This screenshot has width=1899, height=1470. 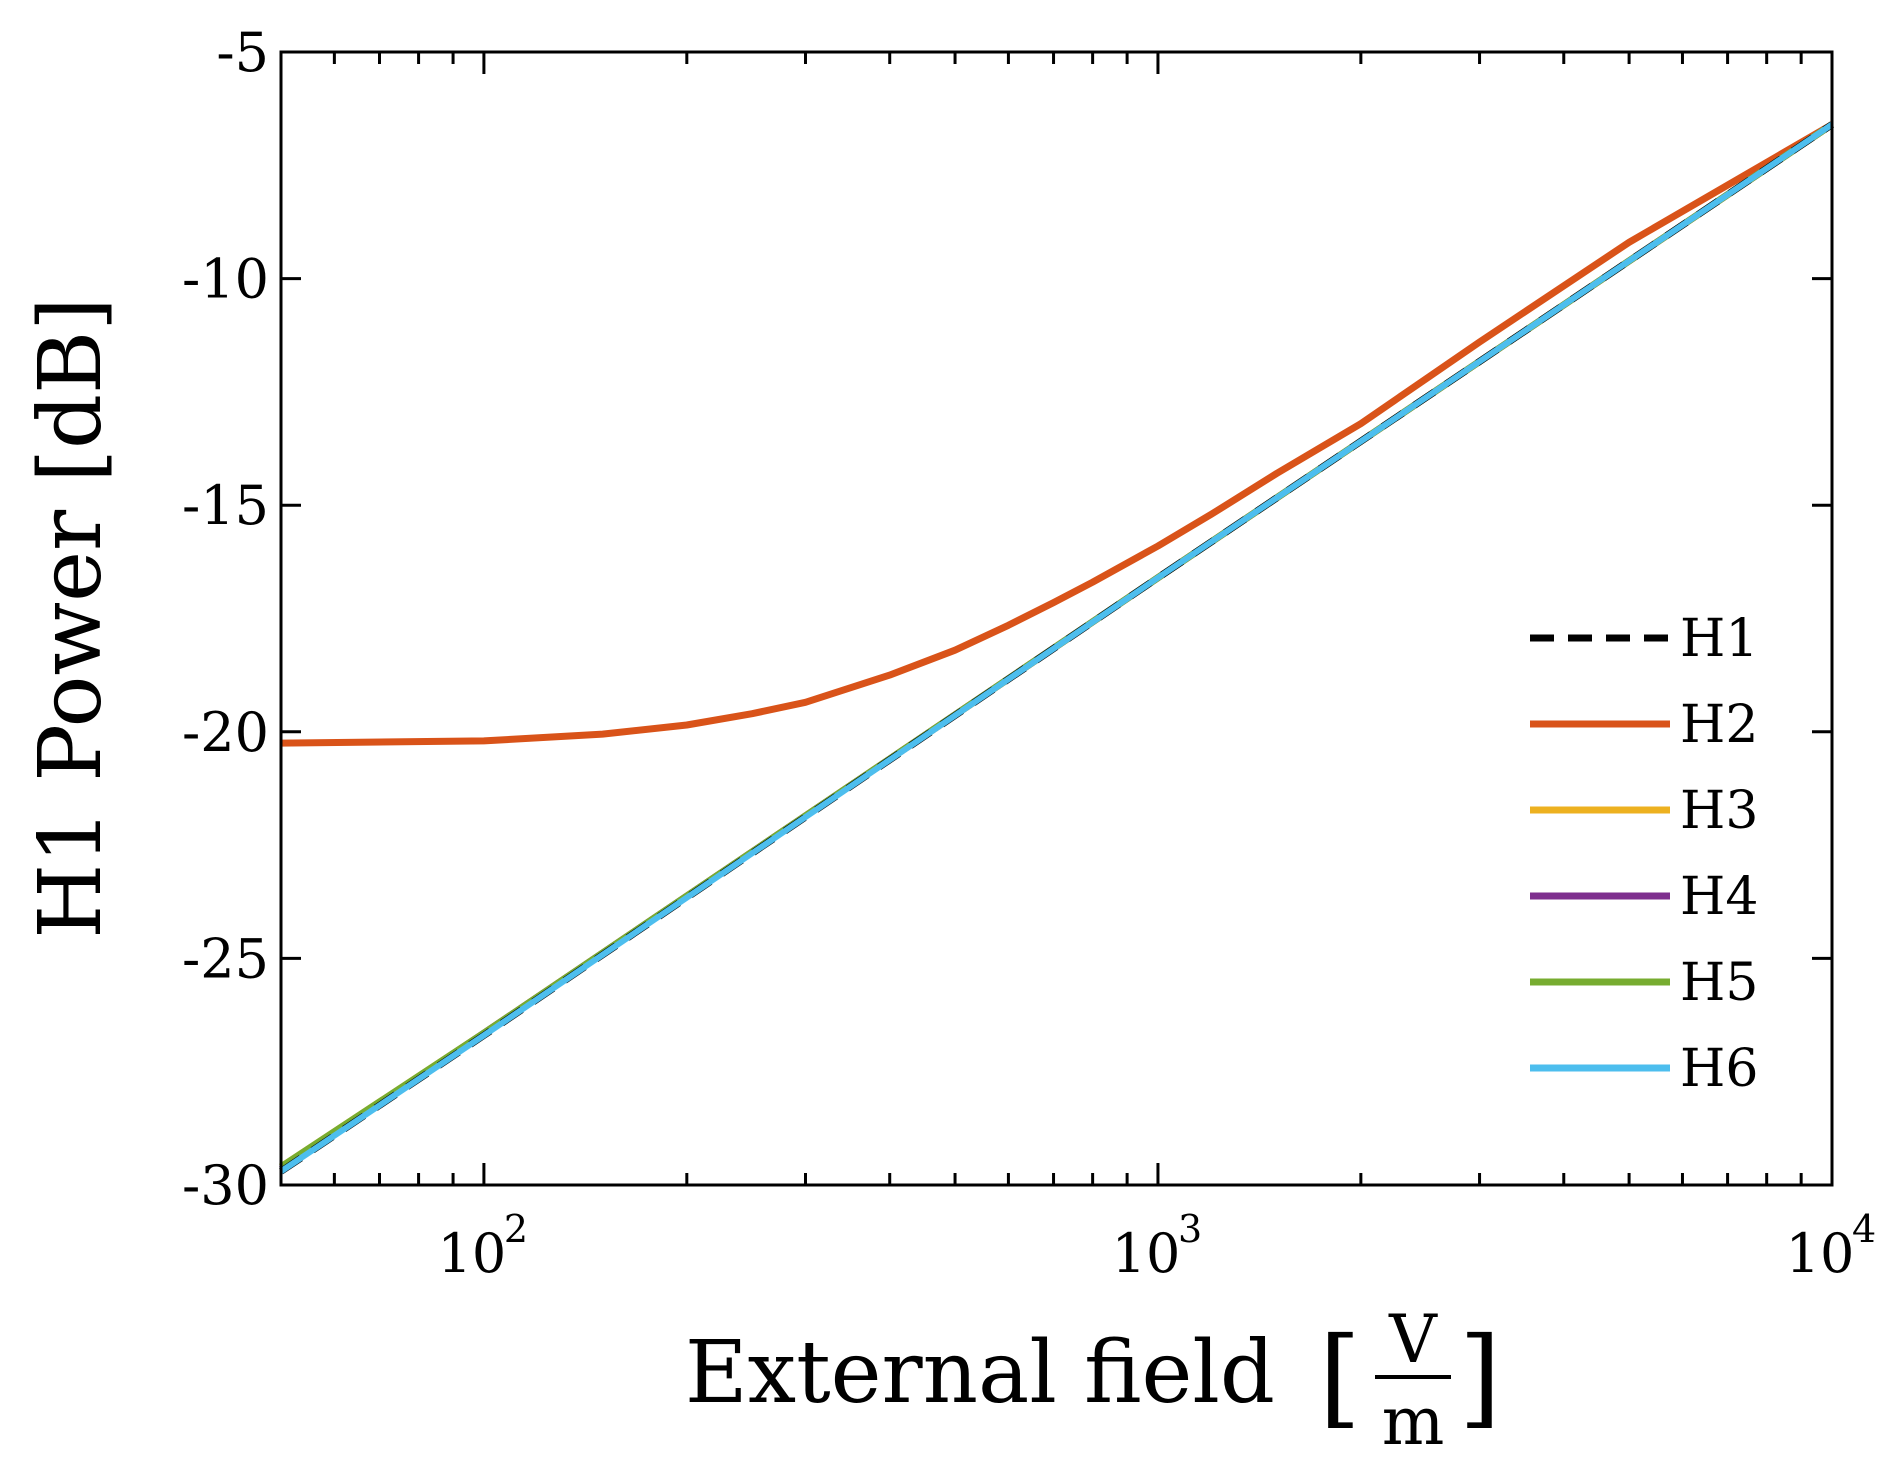 What do you see at coordinates (225, 1185) in the screenshot?
I see `y-tick-label: -30` at bounding box center [225, 1185].